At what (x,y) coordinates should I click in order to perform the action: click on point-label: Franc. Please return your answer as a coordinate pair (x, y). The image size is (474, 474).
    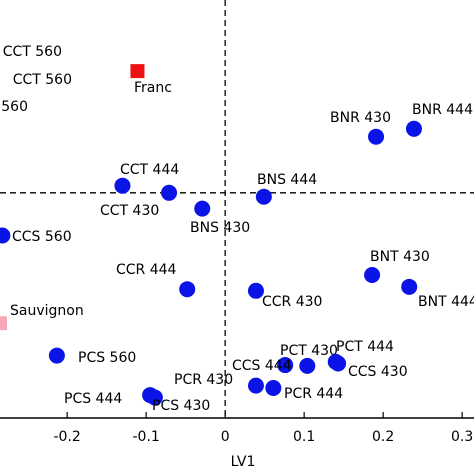
    Looking at the image, I should click on (153, 88).